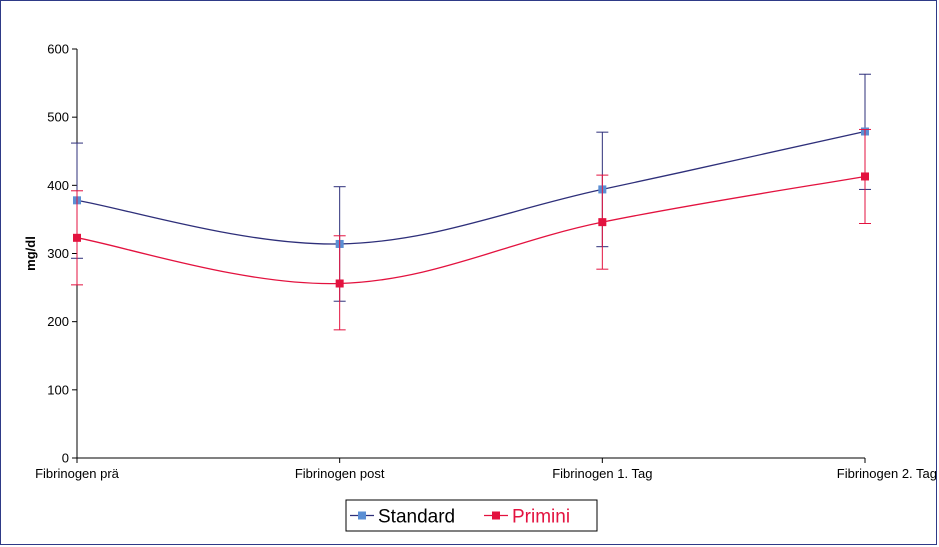 The image size is (939, 547). What do you see at coordinates (58, 49) in the screenshot?
I see `y-tick-label: 600` at bounding box center [58, 49].